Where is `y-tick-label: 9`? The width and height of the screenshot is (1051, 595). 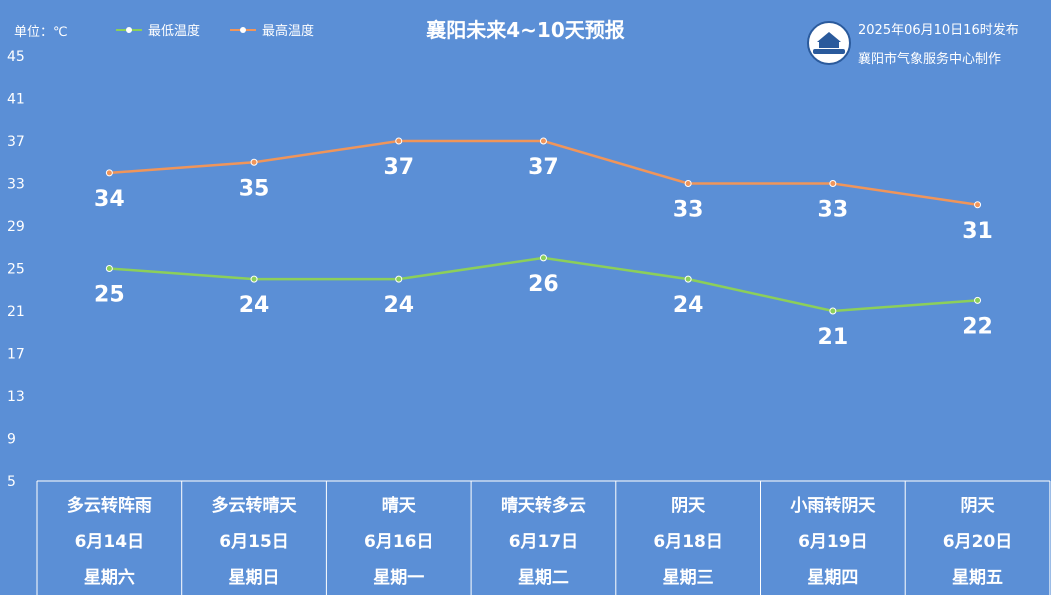
y-tick-label: 9 is located at coordinates (11, 440).